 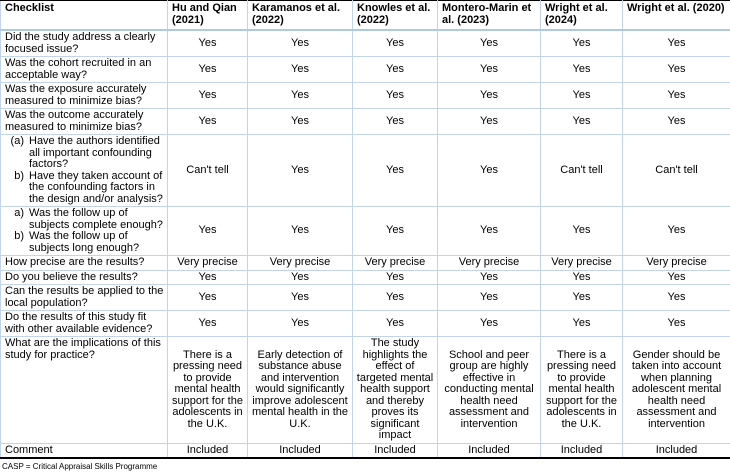 I want to click on column-header-study-5: Wright et al. (2024), so click(x=582, y=16).